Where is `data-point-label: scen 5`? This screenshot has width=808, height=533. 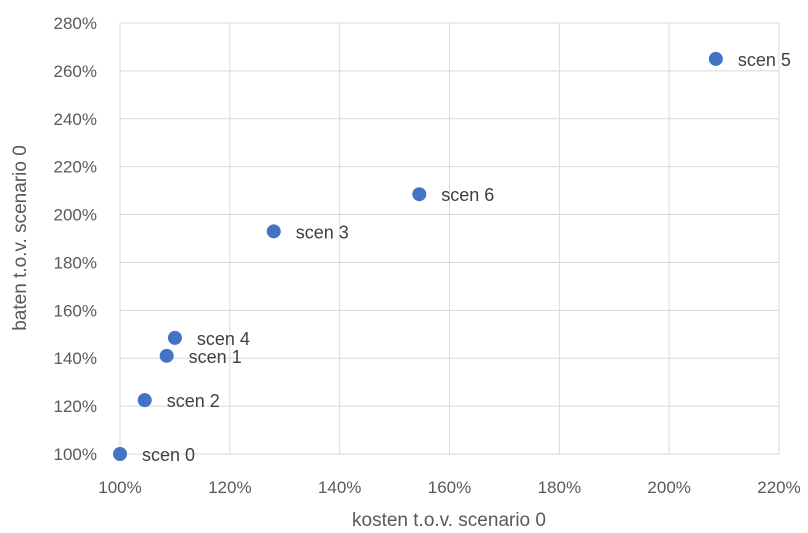 data-point-label: scen 5 is located at coordinates (764, 60).